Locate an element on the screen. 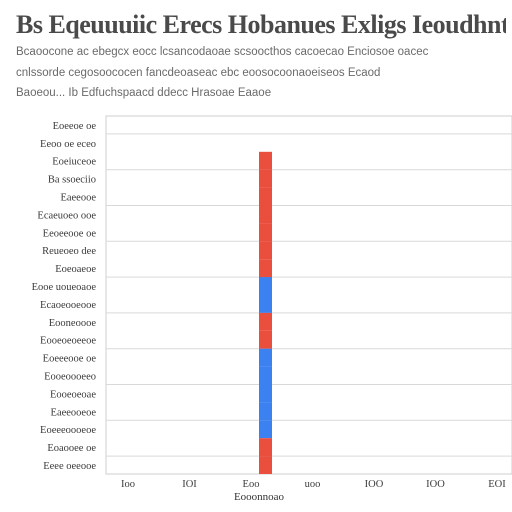  category-label: Reueoeo dee is located at coordinates (69, 251).